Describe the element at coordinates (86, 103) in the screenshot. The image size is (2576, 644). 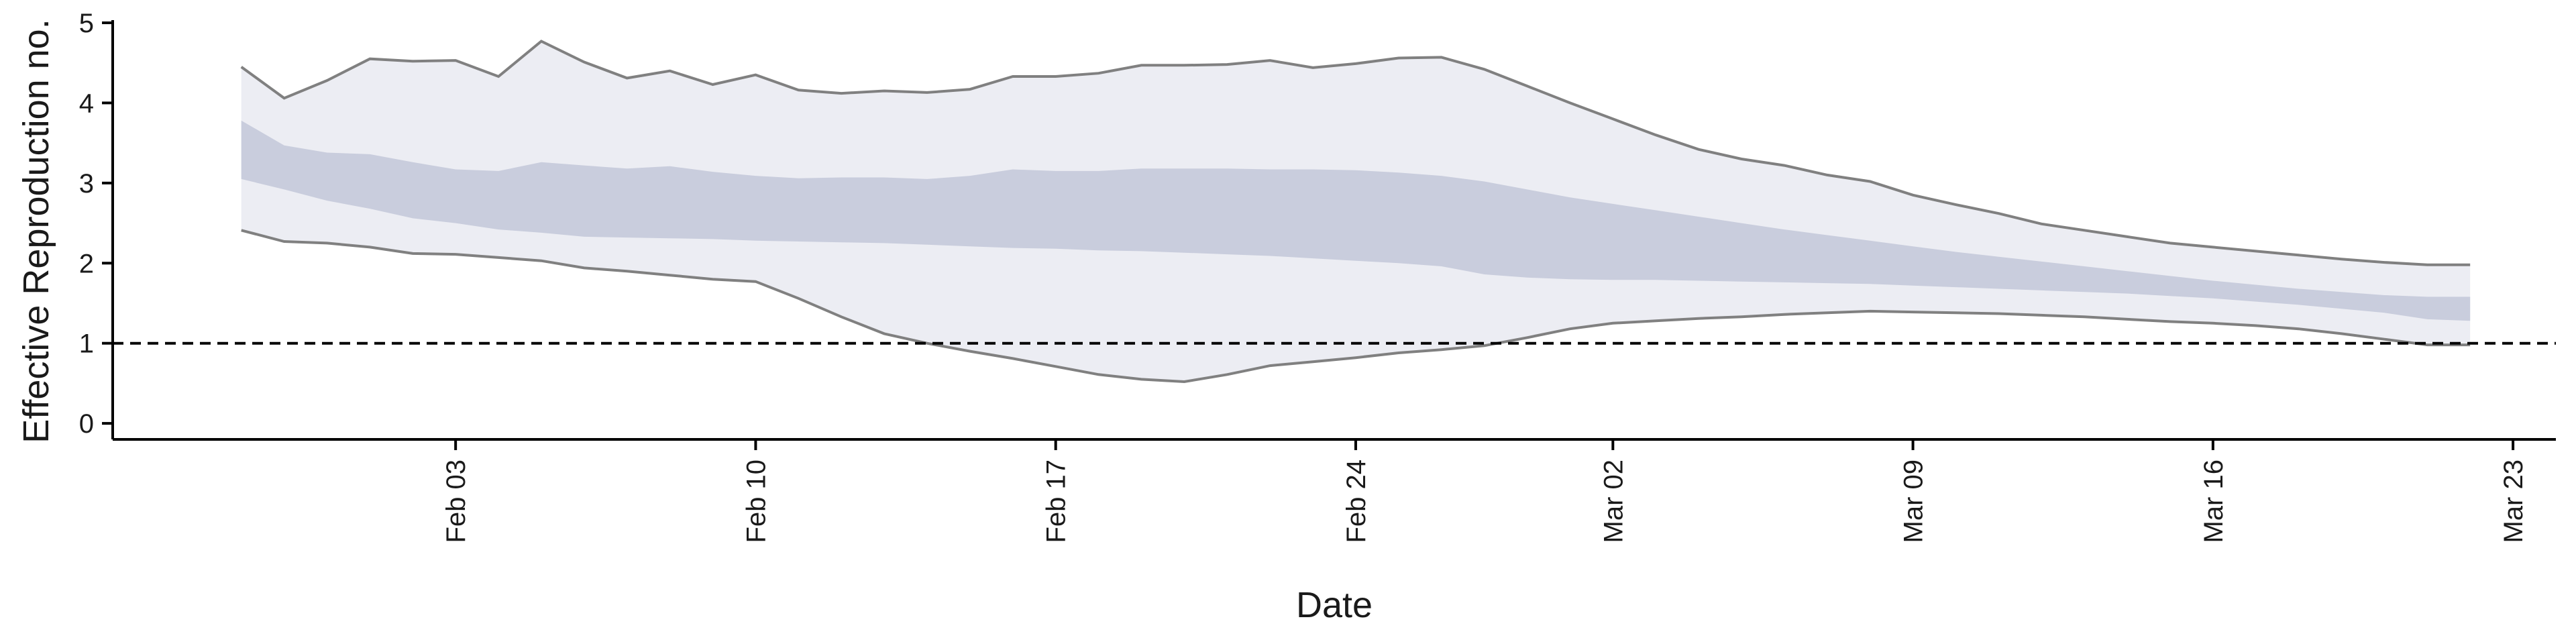
I see `y-tick-label: 4` at that location.